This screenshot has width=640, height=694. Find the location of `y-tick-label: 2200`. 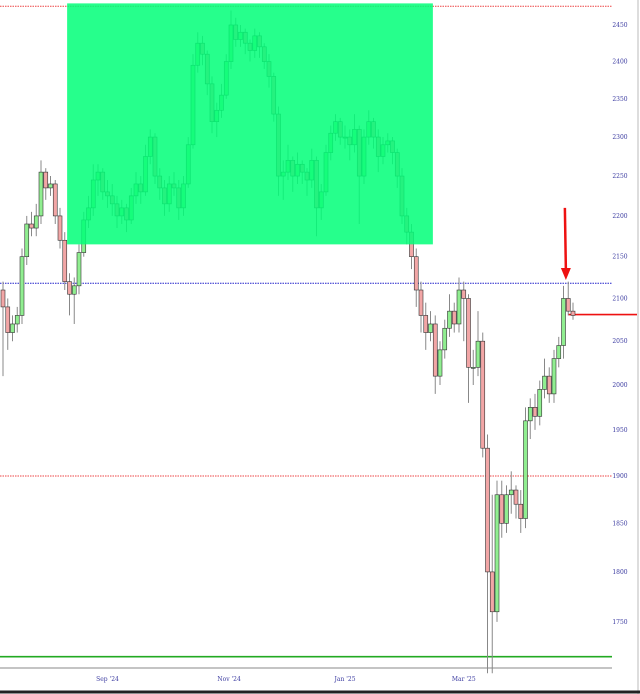

y-tick-label: 2200 is located at coordinates (619, 216).